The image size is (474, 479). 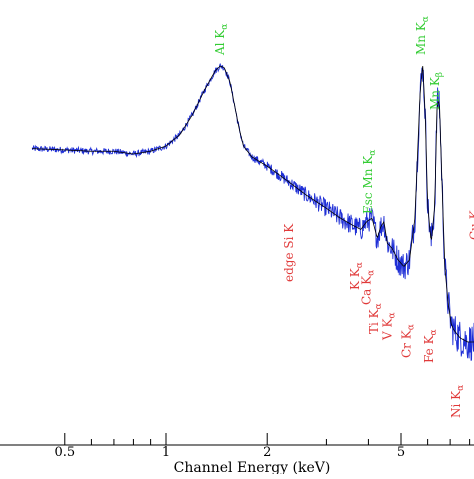 What do you see at coordinates (64, 452) in the screenshot?
I see `x-tick-label: 0.5` at bounding box center [64, 452].